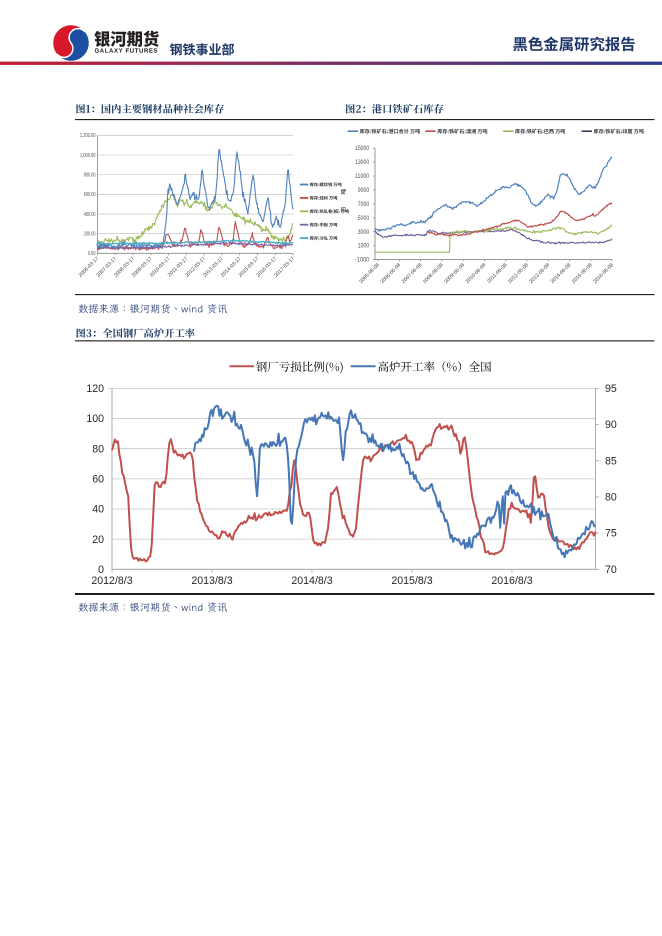  What do you see at coordinates (364, 190) in the screenshot?
I see `svg-text: 9000` at bounding box center [364, 190].